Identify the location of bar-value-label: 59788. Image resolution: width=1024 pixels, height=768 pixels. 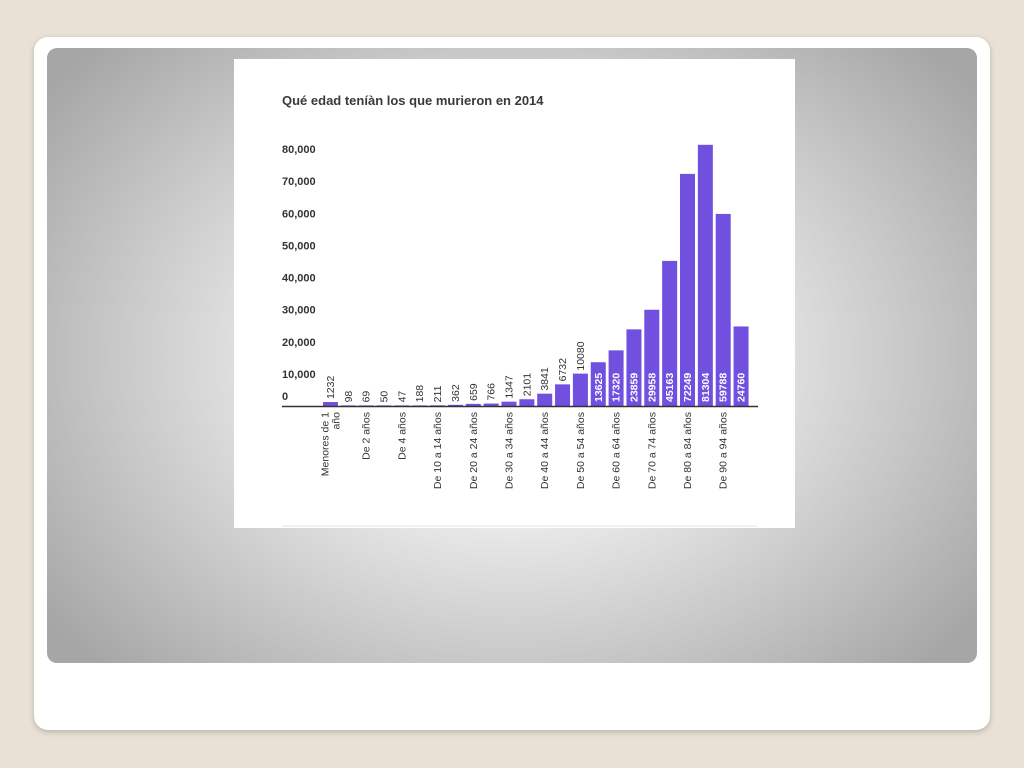
(724, 387).